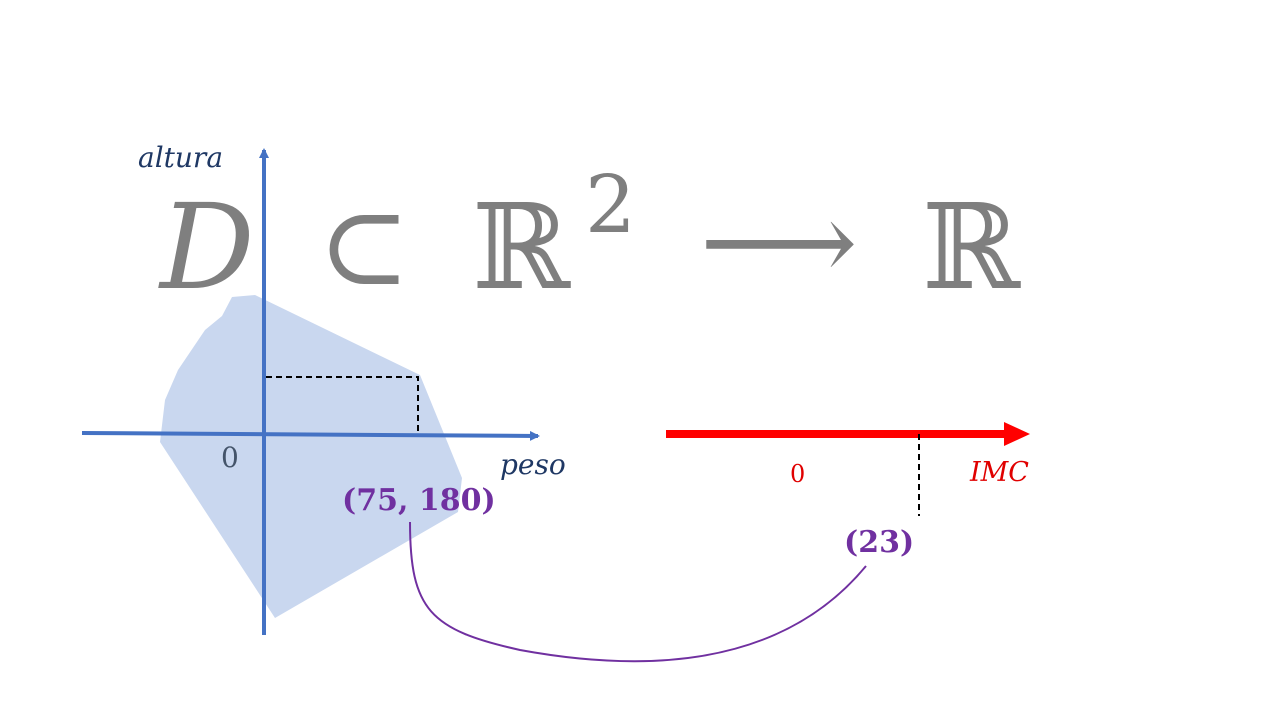 This screenshot has height=720, width=1280. I want to click on formula-arrow-symbol: ⟶, so click(779, 242).